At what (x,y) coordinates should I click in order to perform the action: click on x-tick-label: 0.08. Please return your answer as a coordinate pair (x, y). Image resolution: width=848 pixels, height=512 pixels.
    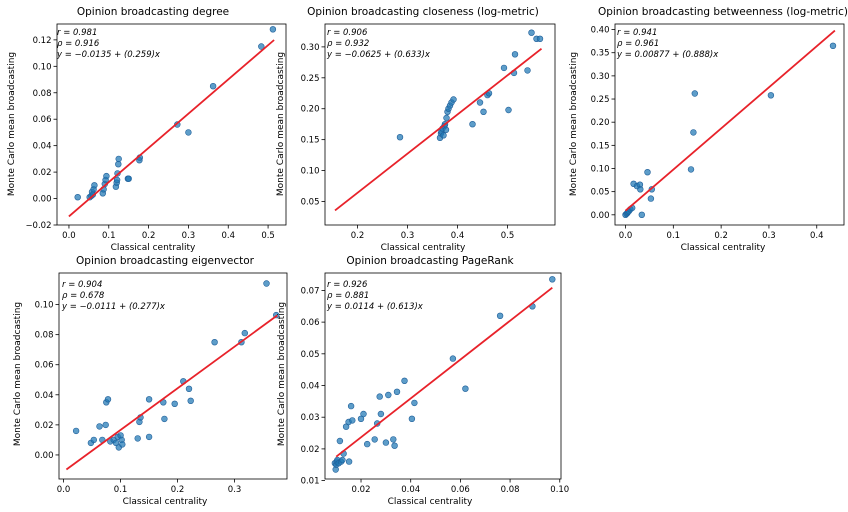
    Looking at the image, I should click on (510, 490).